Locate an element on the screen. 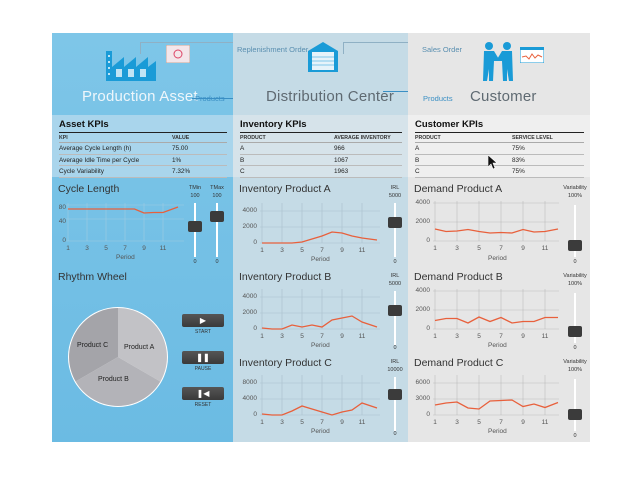 This screenshot has width=640, height=478. play-icon: ▶ is located at coordinates (203, 320).